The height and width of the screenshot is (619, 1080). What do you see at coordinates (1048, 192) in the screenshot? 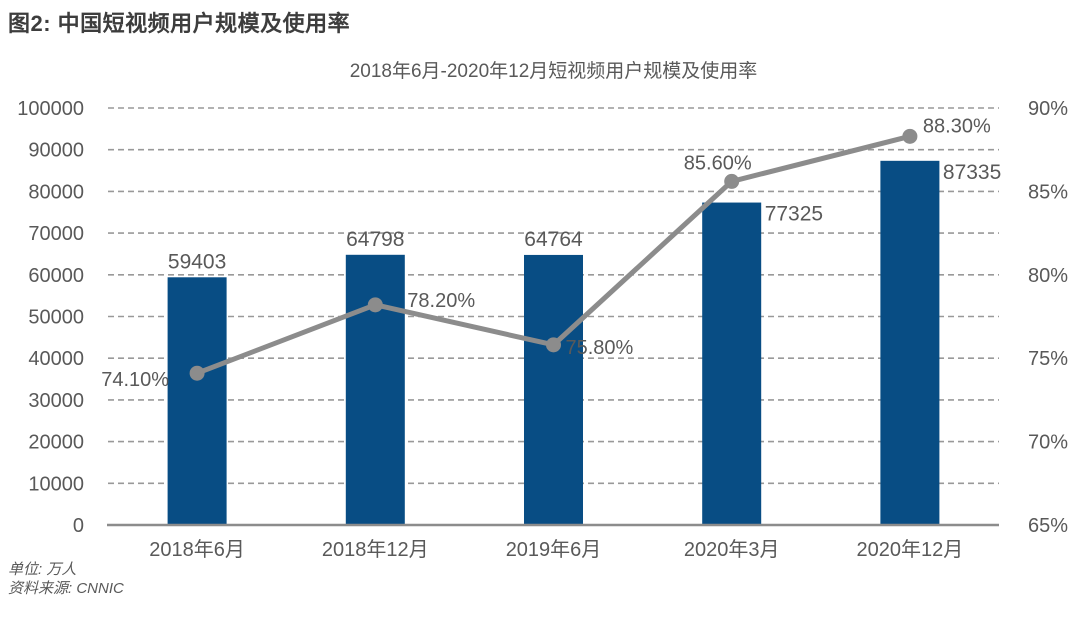
I see `right-axis-tick: 85%` at bounding box center [1048, 192].